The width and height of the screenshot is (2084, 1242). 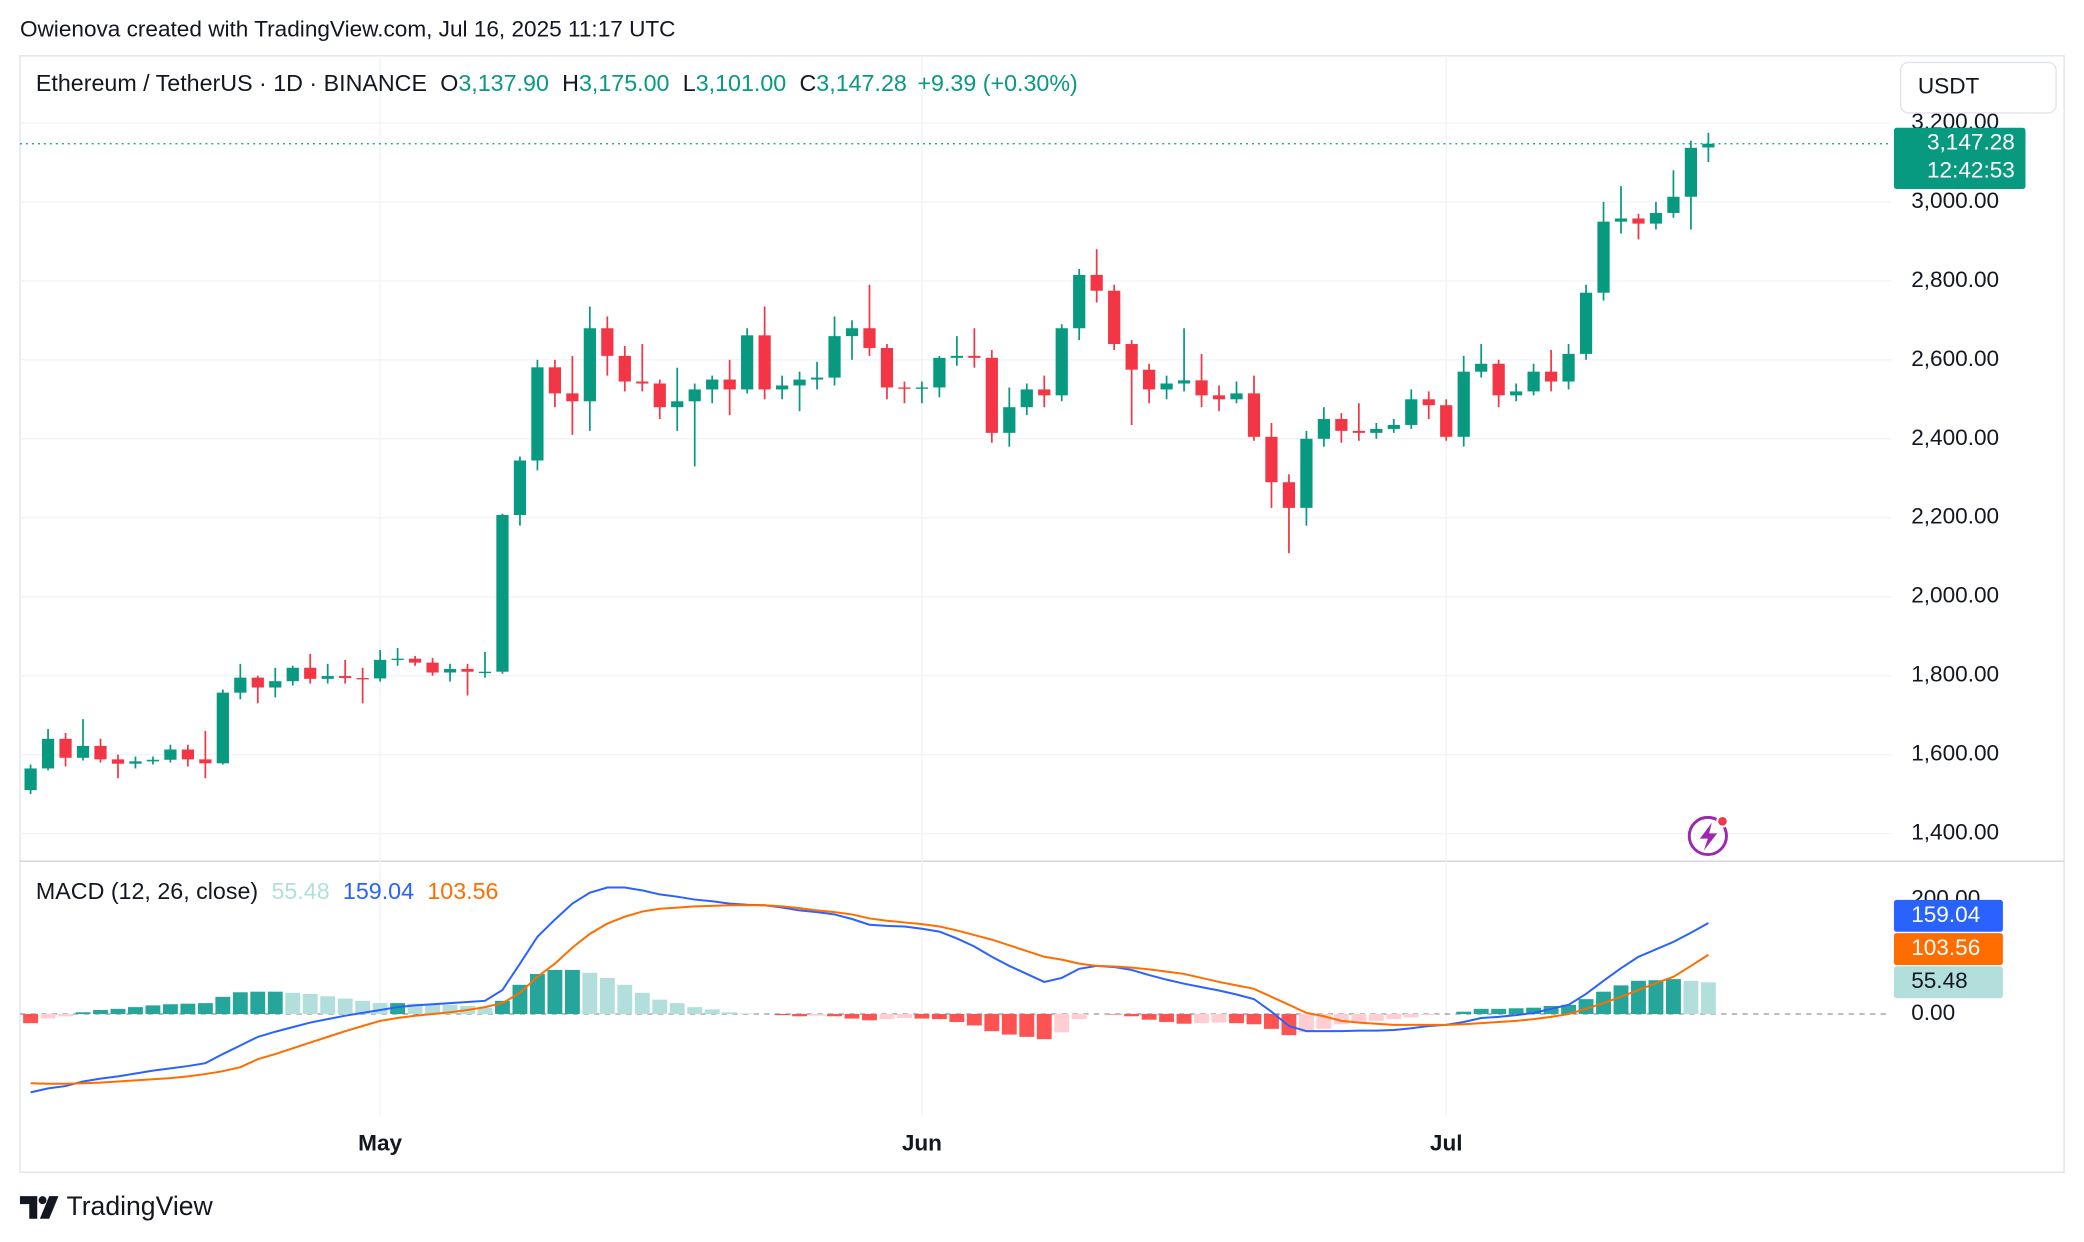 I want to click on x-tick-label: May, so click(x=380, y=1142).